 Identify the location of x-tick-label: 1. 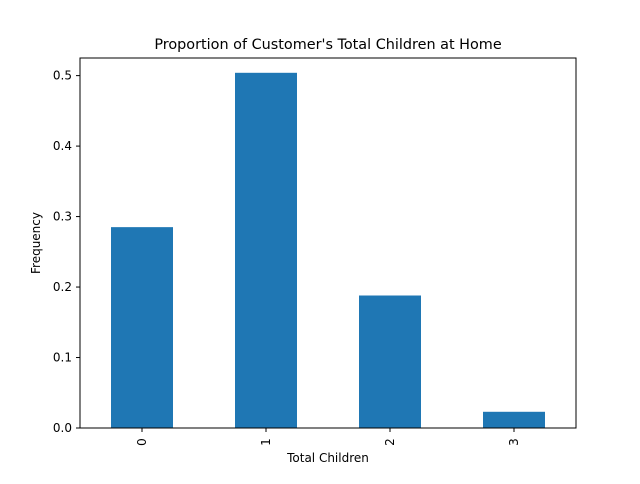
(266, 442).